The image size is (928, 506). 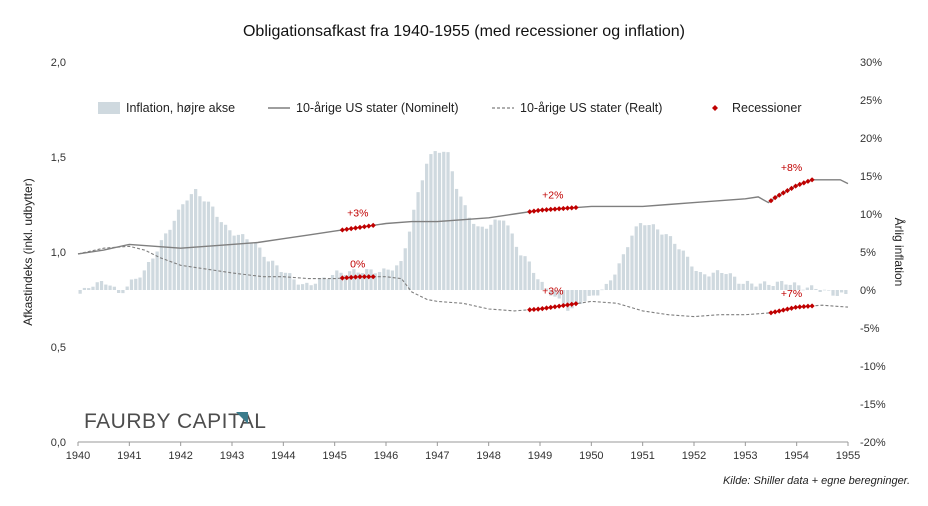 I want to click on right-tick-label: -20%, so click(x=873, y=443).